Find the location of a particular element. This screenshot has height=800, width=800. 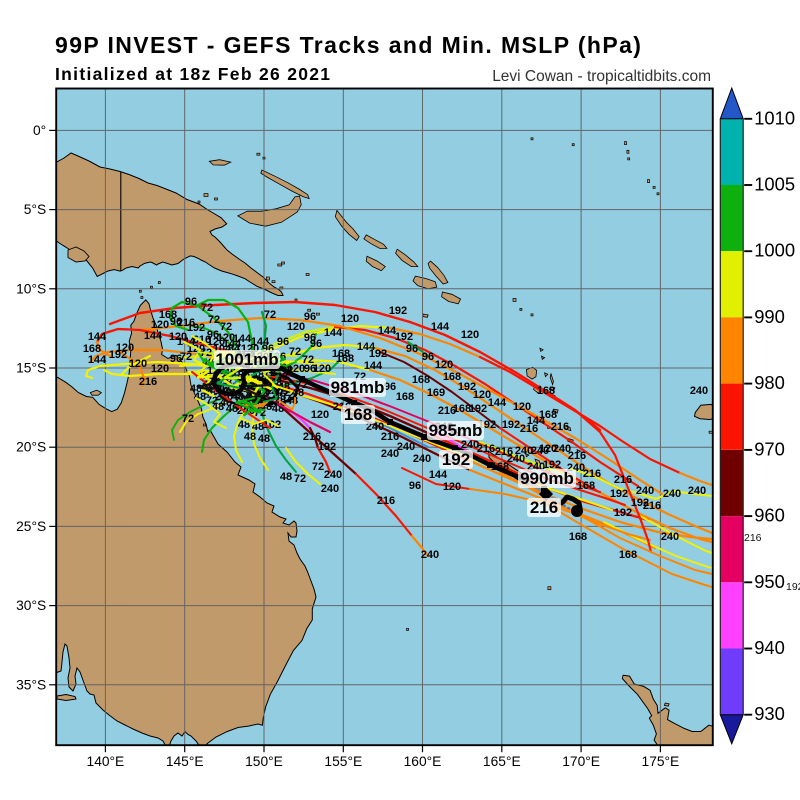

svg-text: 150°E is located at coordinates (264, 761).